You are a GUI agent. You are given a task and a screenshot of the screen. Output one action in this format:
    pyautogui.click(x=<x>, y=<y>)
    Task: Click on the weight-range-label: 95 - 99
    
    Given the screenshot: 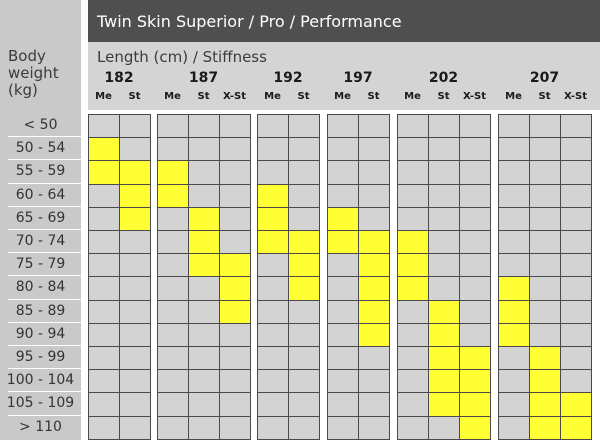 What is the action you would take?
    pyautogui.click(x=40, y=357)
    